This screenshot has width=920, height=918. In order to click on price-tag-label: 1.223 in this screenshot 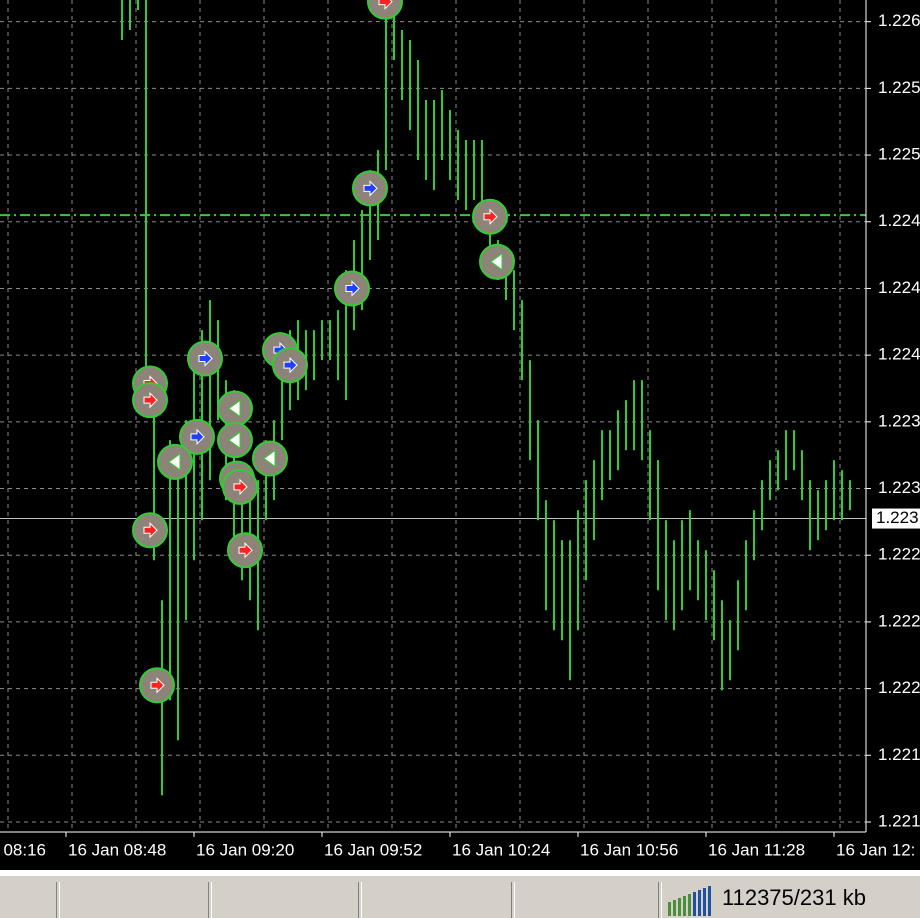, I will do `click(897, 517)`.